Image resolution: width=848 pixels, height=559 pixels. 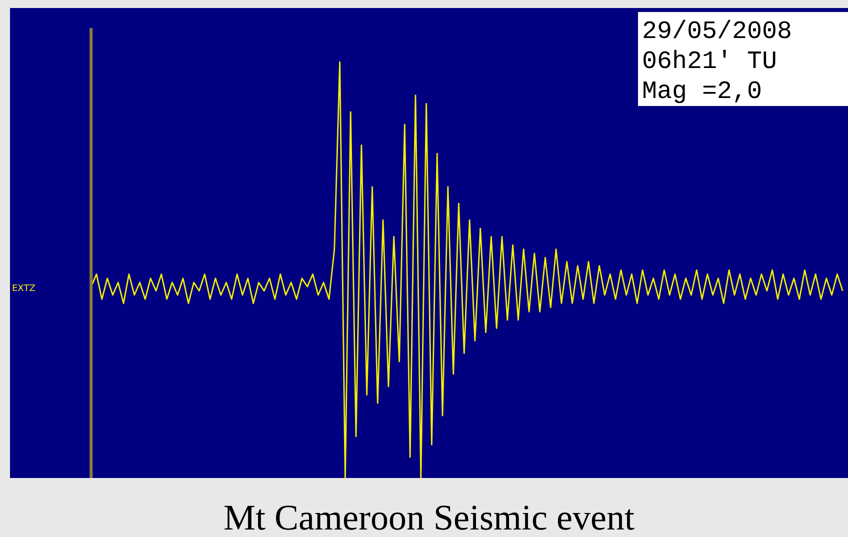 I want to click on text: 29/05/2008, so click(x=717, y=31).